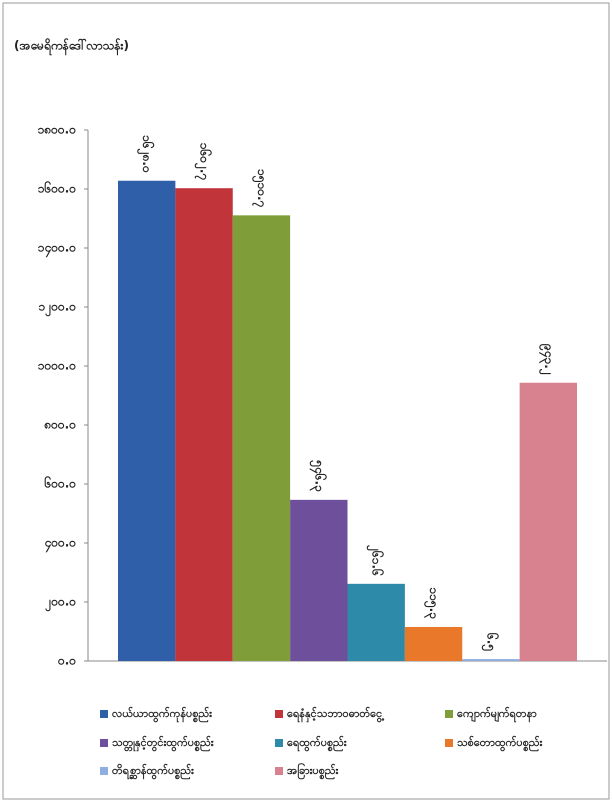 The width and height of the screenshot is (612, 802). I want to click on y-tick-label: ၁၈၀၀.၀, so click(57, 130).